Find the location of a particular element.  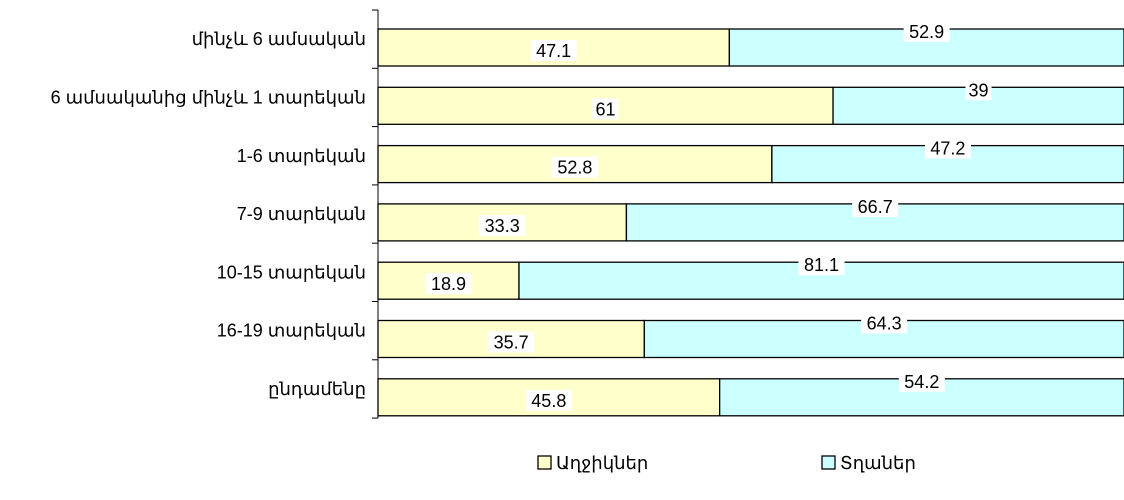

legend-label-girls: Աղջիկներ is located at coordinates (602, 463).